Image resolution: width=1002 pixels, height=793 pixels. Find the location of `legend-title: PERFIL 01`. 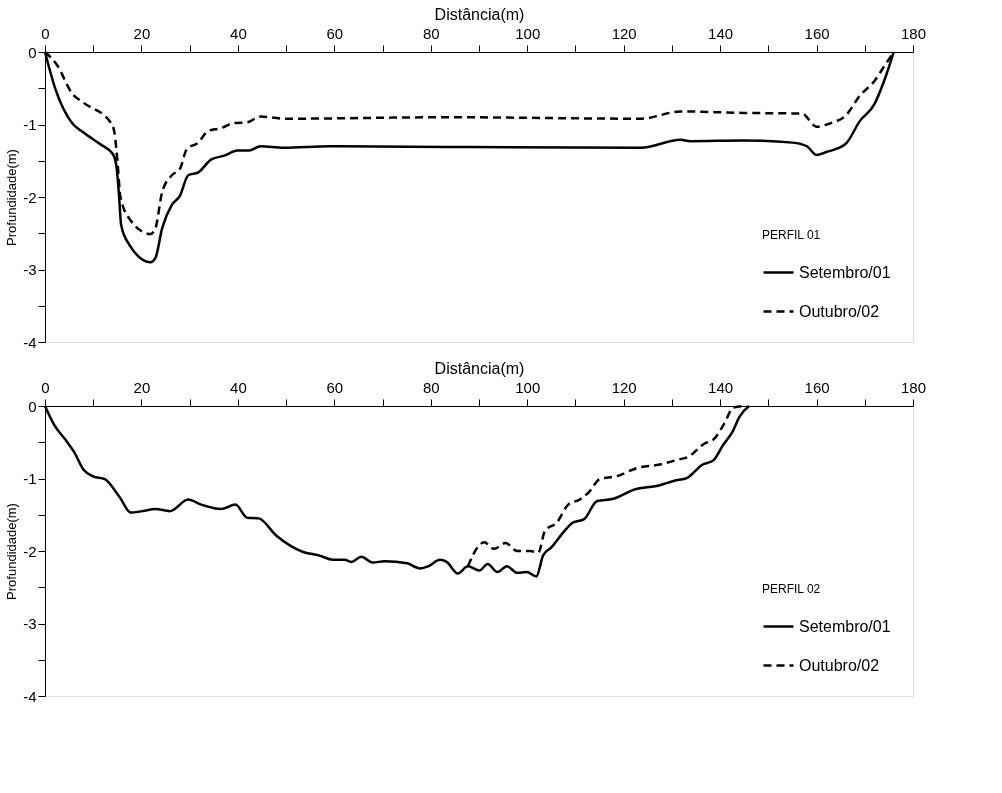

legend-title: PERFIL 01 is located at coordinates (791, 235).